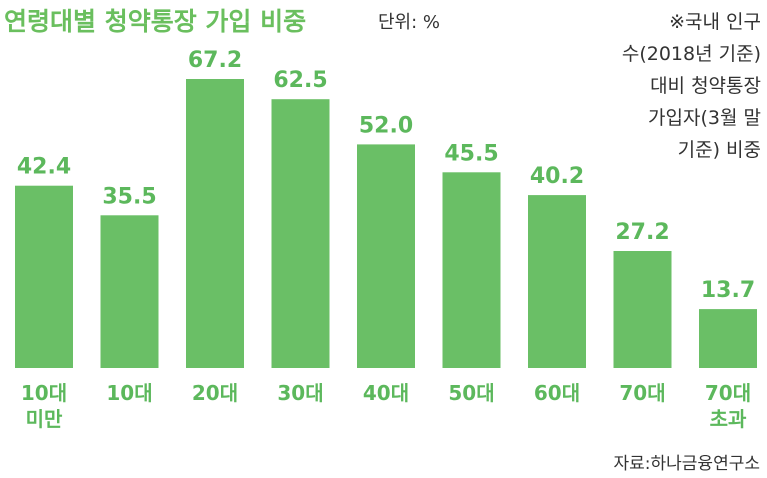 The height and width of the screenshot is (478, 767). Describe the element at coordinates (300, 393) in the screenshot. I see `tick-label-3-0: 30대` at that location.